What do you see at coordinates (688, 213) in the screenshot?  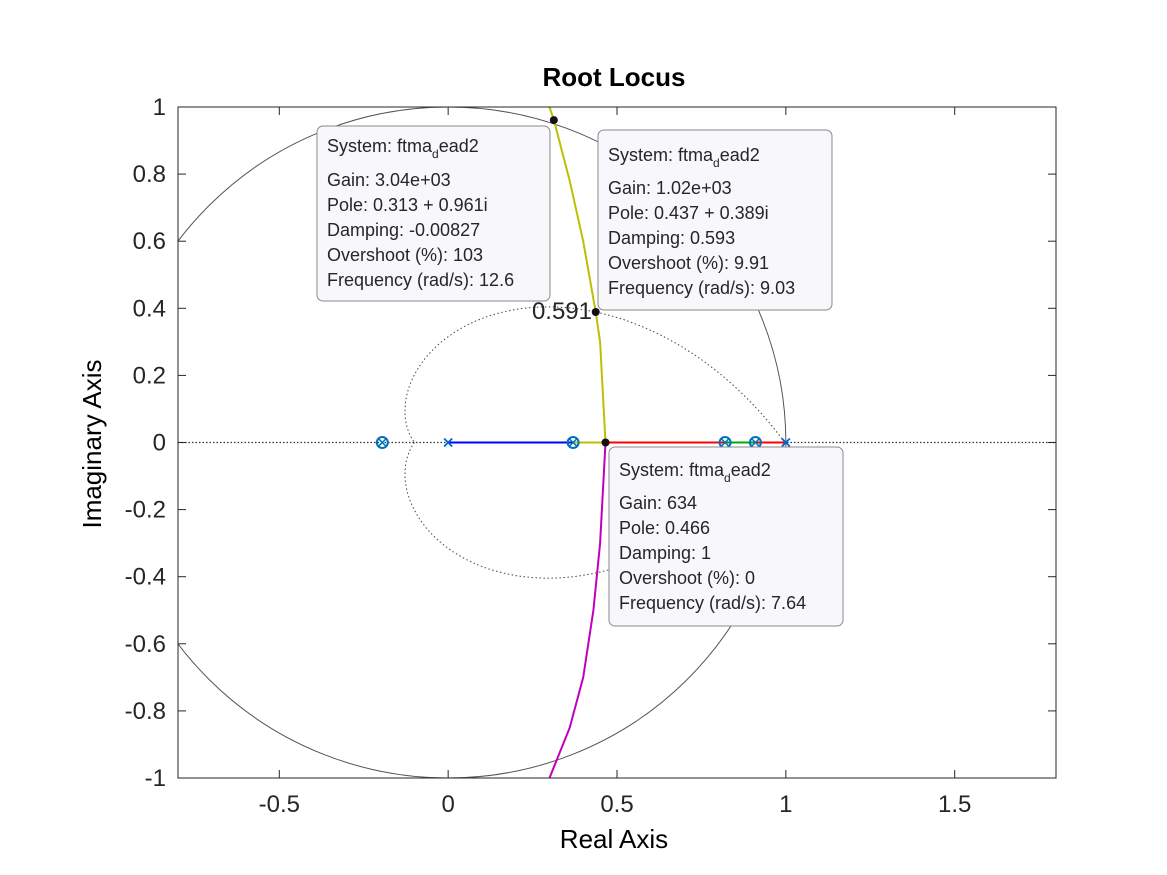 I see `datatip-pole: Pole: 0.437 + 0.389i` at bounding box center [688, 213].